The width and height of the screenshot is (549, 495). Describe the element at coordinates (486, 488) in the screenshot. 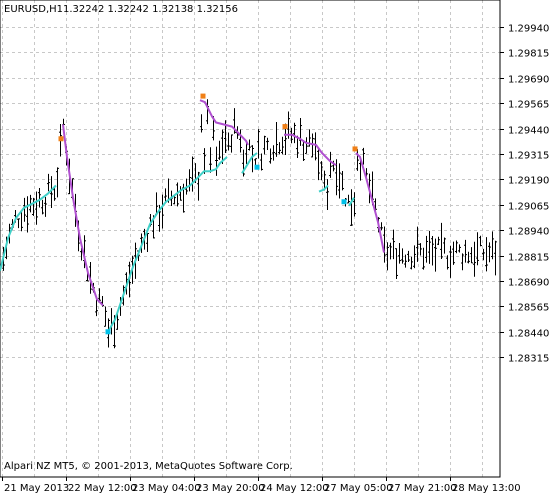

I see `x-tick-label: 28 May 13:00` at that location.